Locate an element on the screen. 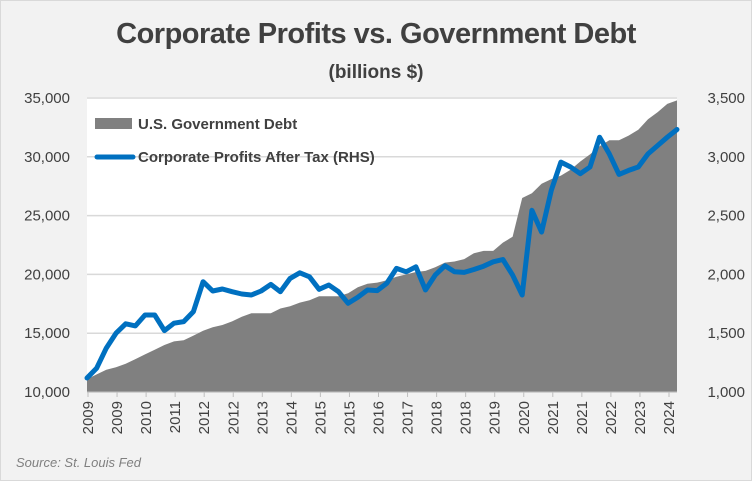 The image size is (752, 481). x-axis-tick-label: 2024 is located at coordinates (669, 417).